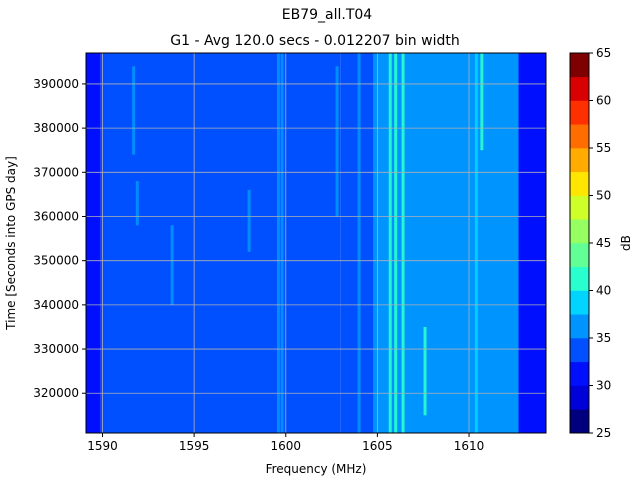 This screenshot has width=640, height=480. I want to click on y-tick-label: 380000, so click(56, 128).